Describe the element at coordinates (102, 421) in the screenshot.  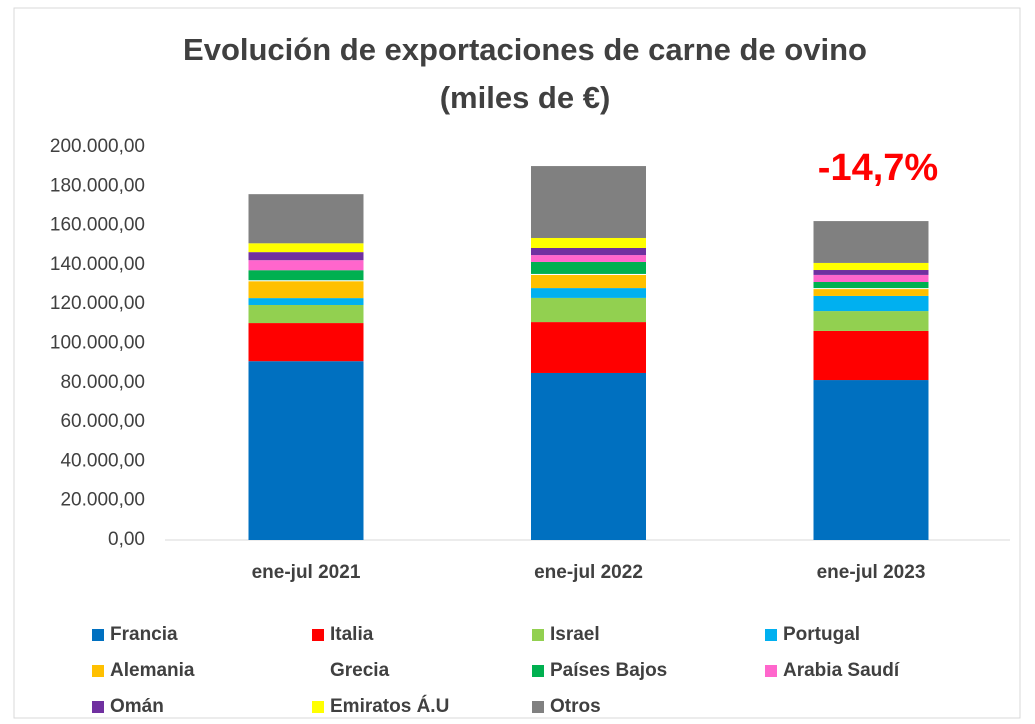
I see `y-tick-label: 60.000,00` at that location.